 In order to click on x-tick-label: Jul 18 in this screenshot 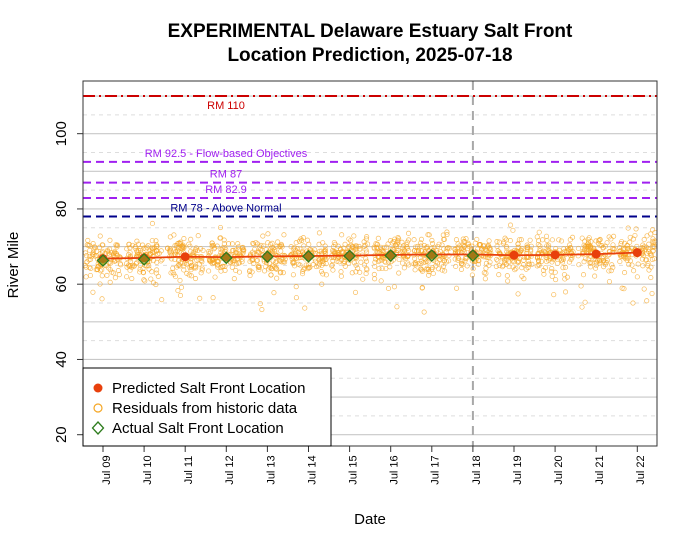, I will do `click(477, 469)`.